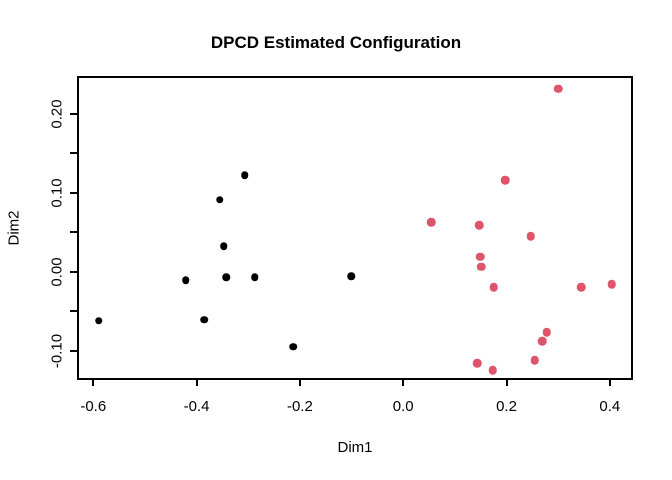  Describe the element at coordinates (403, 406) in the screenshot. I see `x-tick-label: 0.0` at that location.